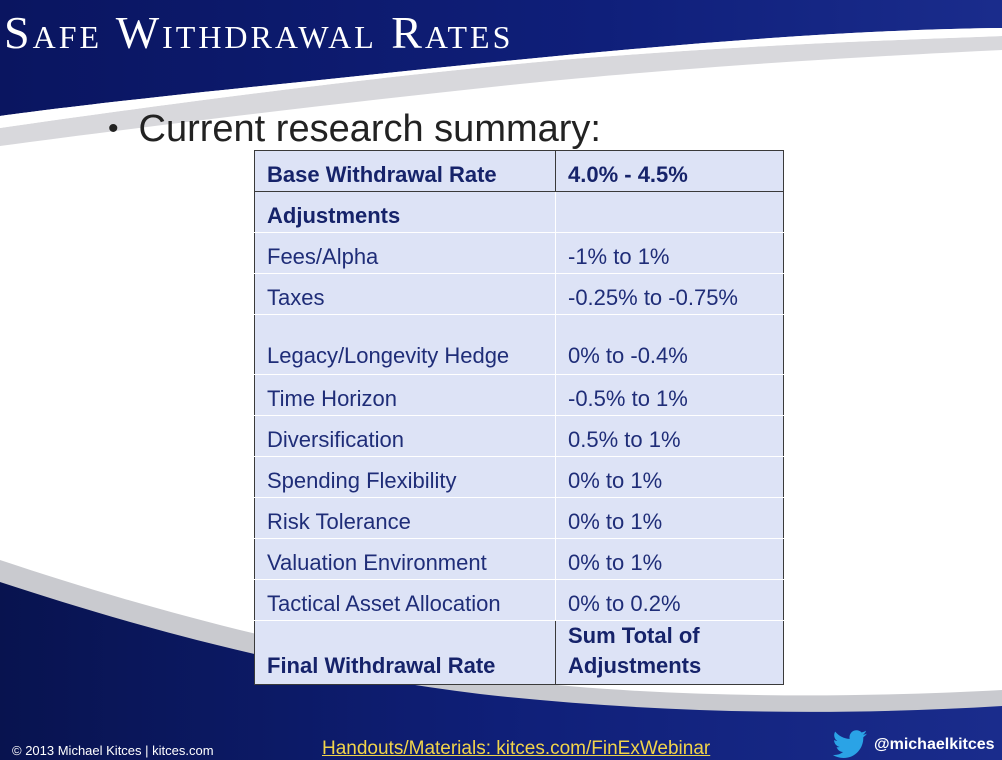 The height and width of the screenshot is (760, 1002). I want to click on row-value: -1% to 1%, so click(669, 253).